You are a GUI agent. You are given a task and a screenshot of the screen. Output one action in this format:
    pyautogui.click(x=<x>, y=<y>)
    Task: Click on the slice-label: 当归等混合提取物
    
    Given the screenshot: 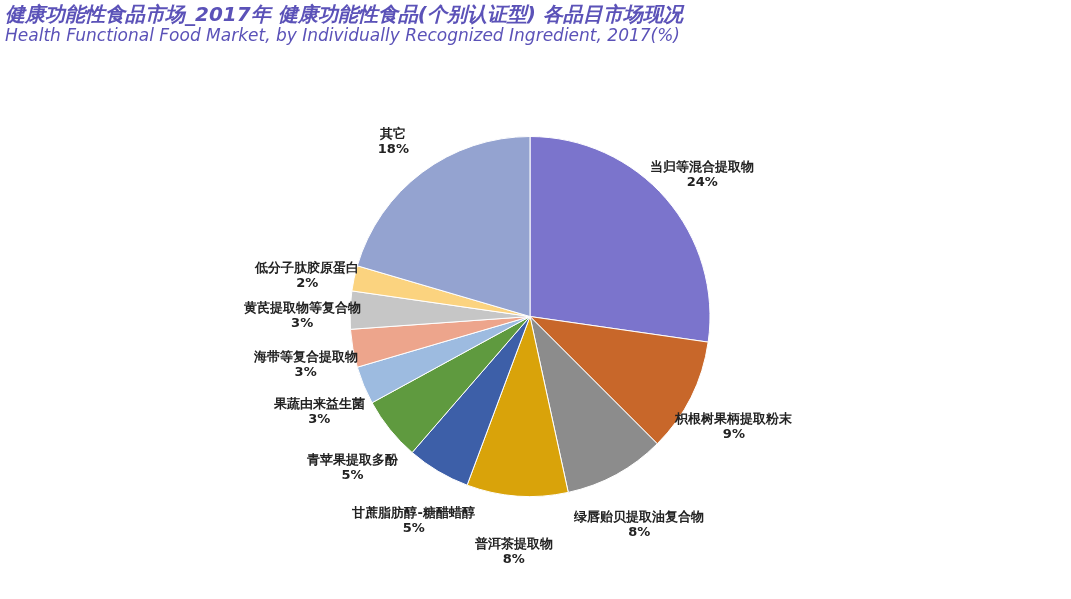 What is the action you would take?
    pyautogui.click(x=702, y=167)
    